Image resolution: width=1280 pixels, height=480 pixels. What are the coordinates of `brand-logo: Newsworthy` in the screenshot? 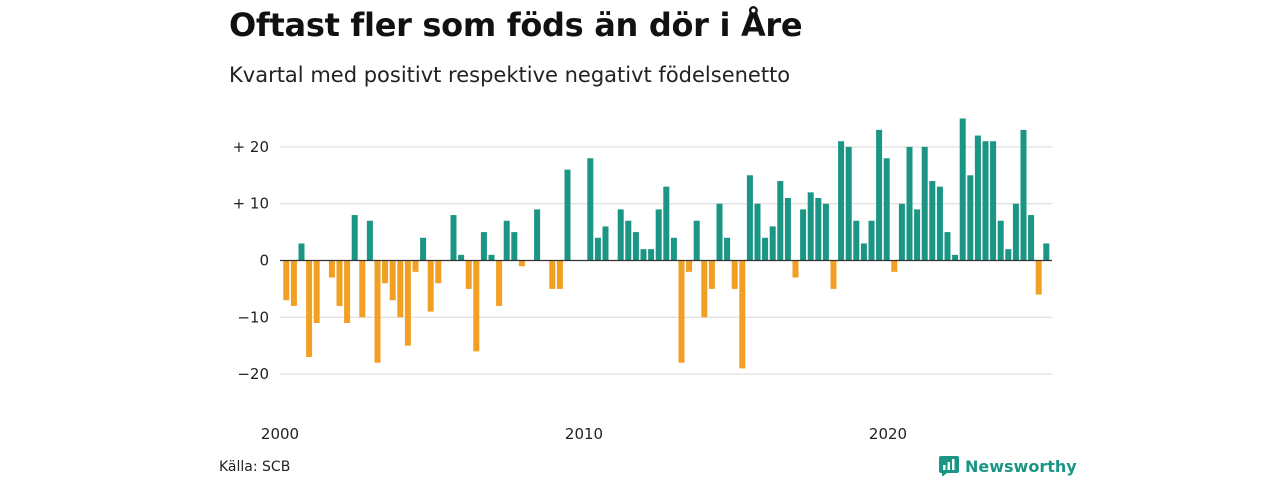 It's located at (1008, 466).